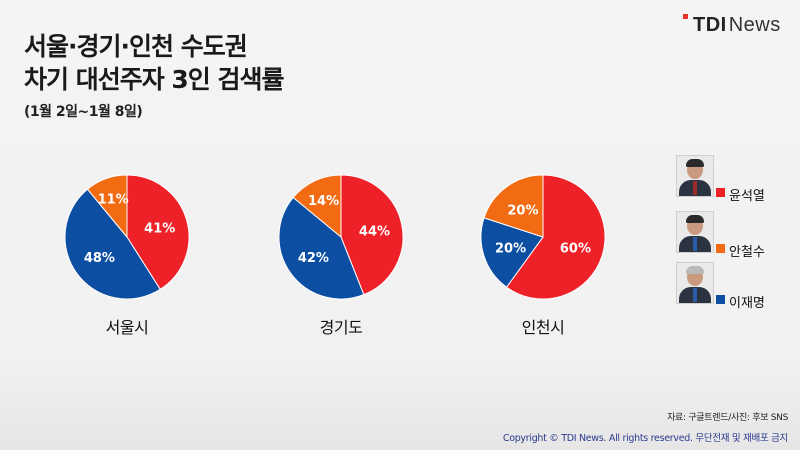 Image resolution: width=800 pixels, height=450 pixels. I want to click on pie-1-label-ahn: 14%, so click(323, 201).